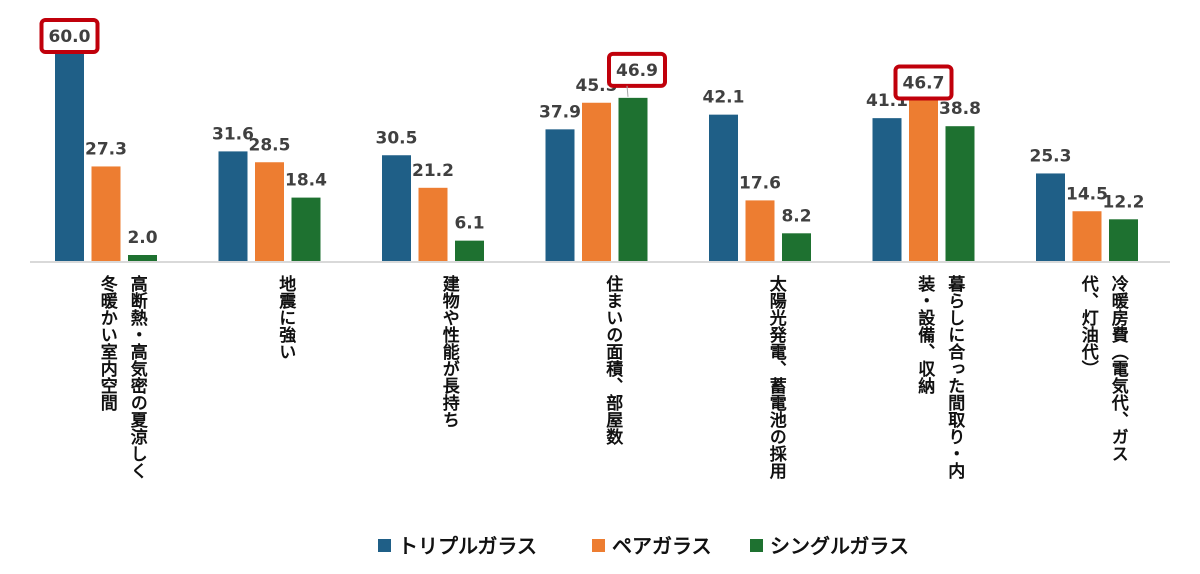  Describe the element at coordinates (1087, 194) in the screenshot. I see `value-label: 14.5` at that location.